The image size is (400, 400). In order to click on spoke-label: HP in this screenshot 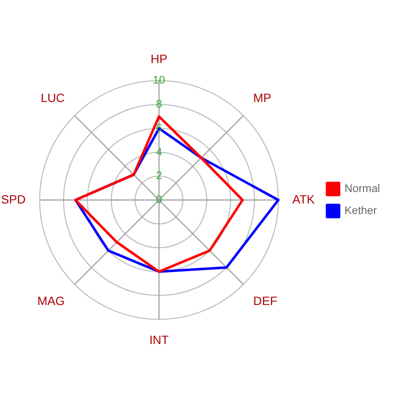, I will do `click(159, 59)`.